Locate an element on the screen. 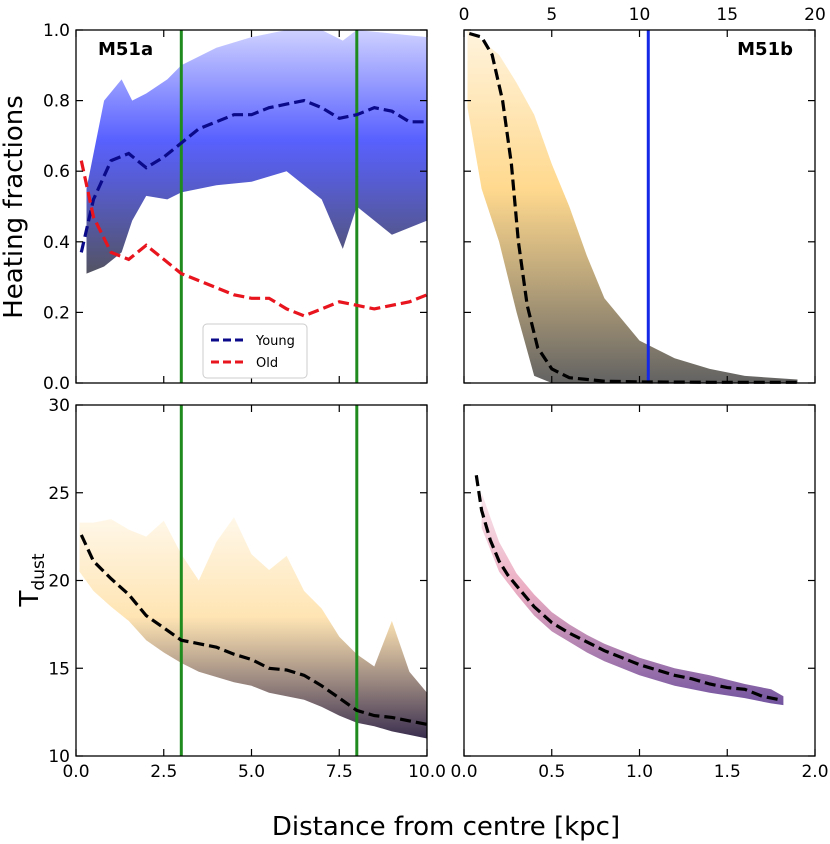 This screenshot has width=830, height=844. m51a-tdust-xtick-label: 7.5 is located at coordinates (339, 772).